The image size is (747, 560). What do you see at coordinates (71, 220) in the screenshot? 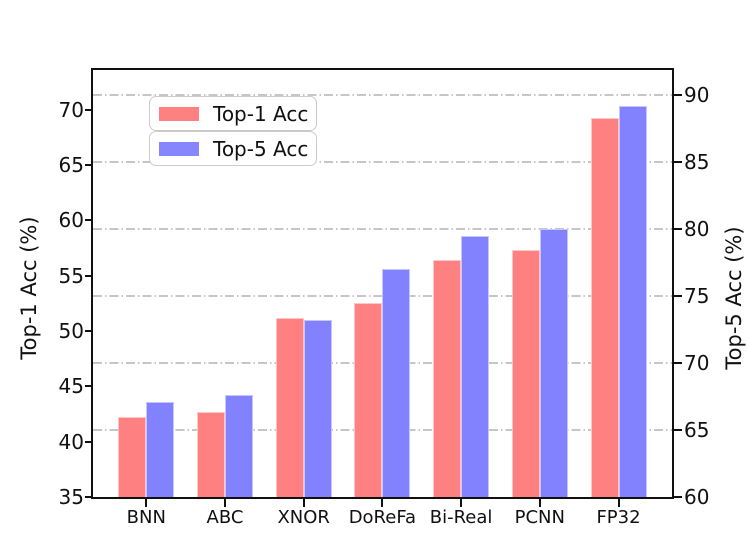
I see `ytick-left-60: 60` at bounding box center [71, 220].